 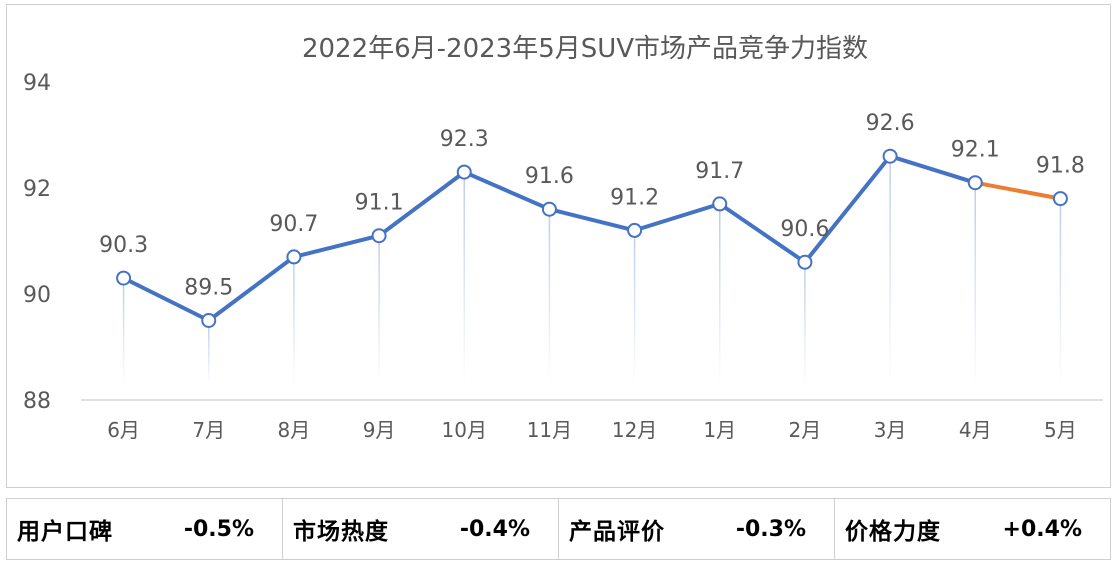 I want to click on data-label: 91.7, so click(x=719, y=171).